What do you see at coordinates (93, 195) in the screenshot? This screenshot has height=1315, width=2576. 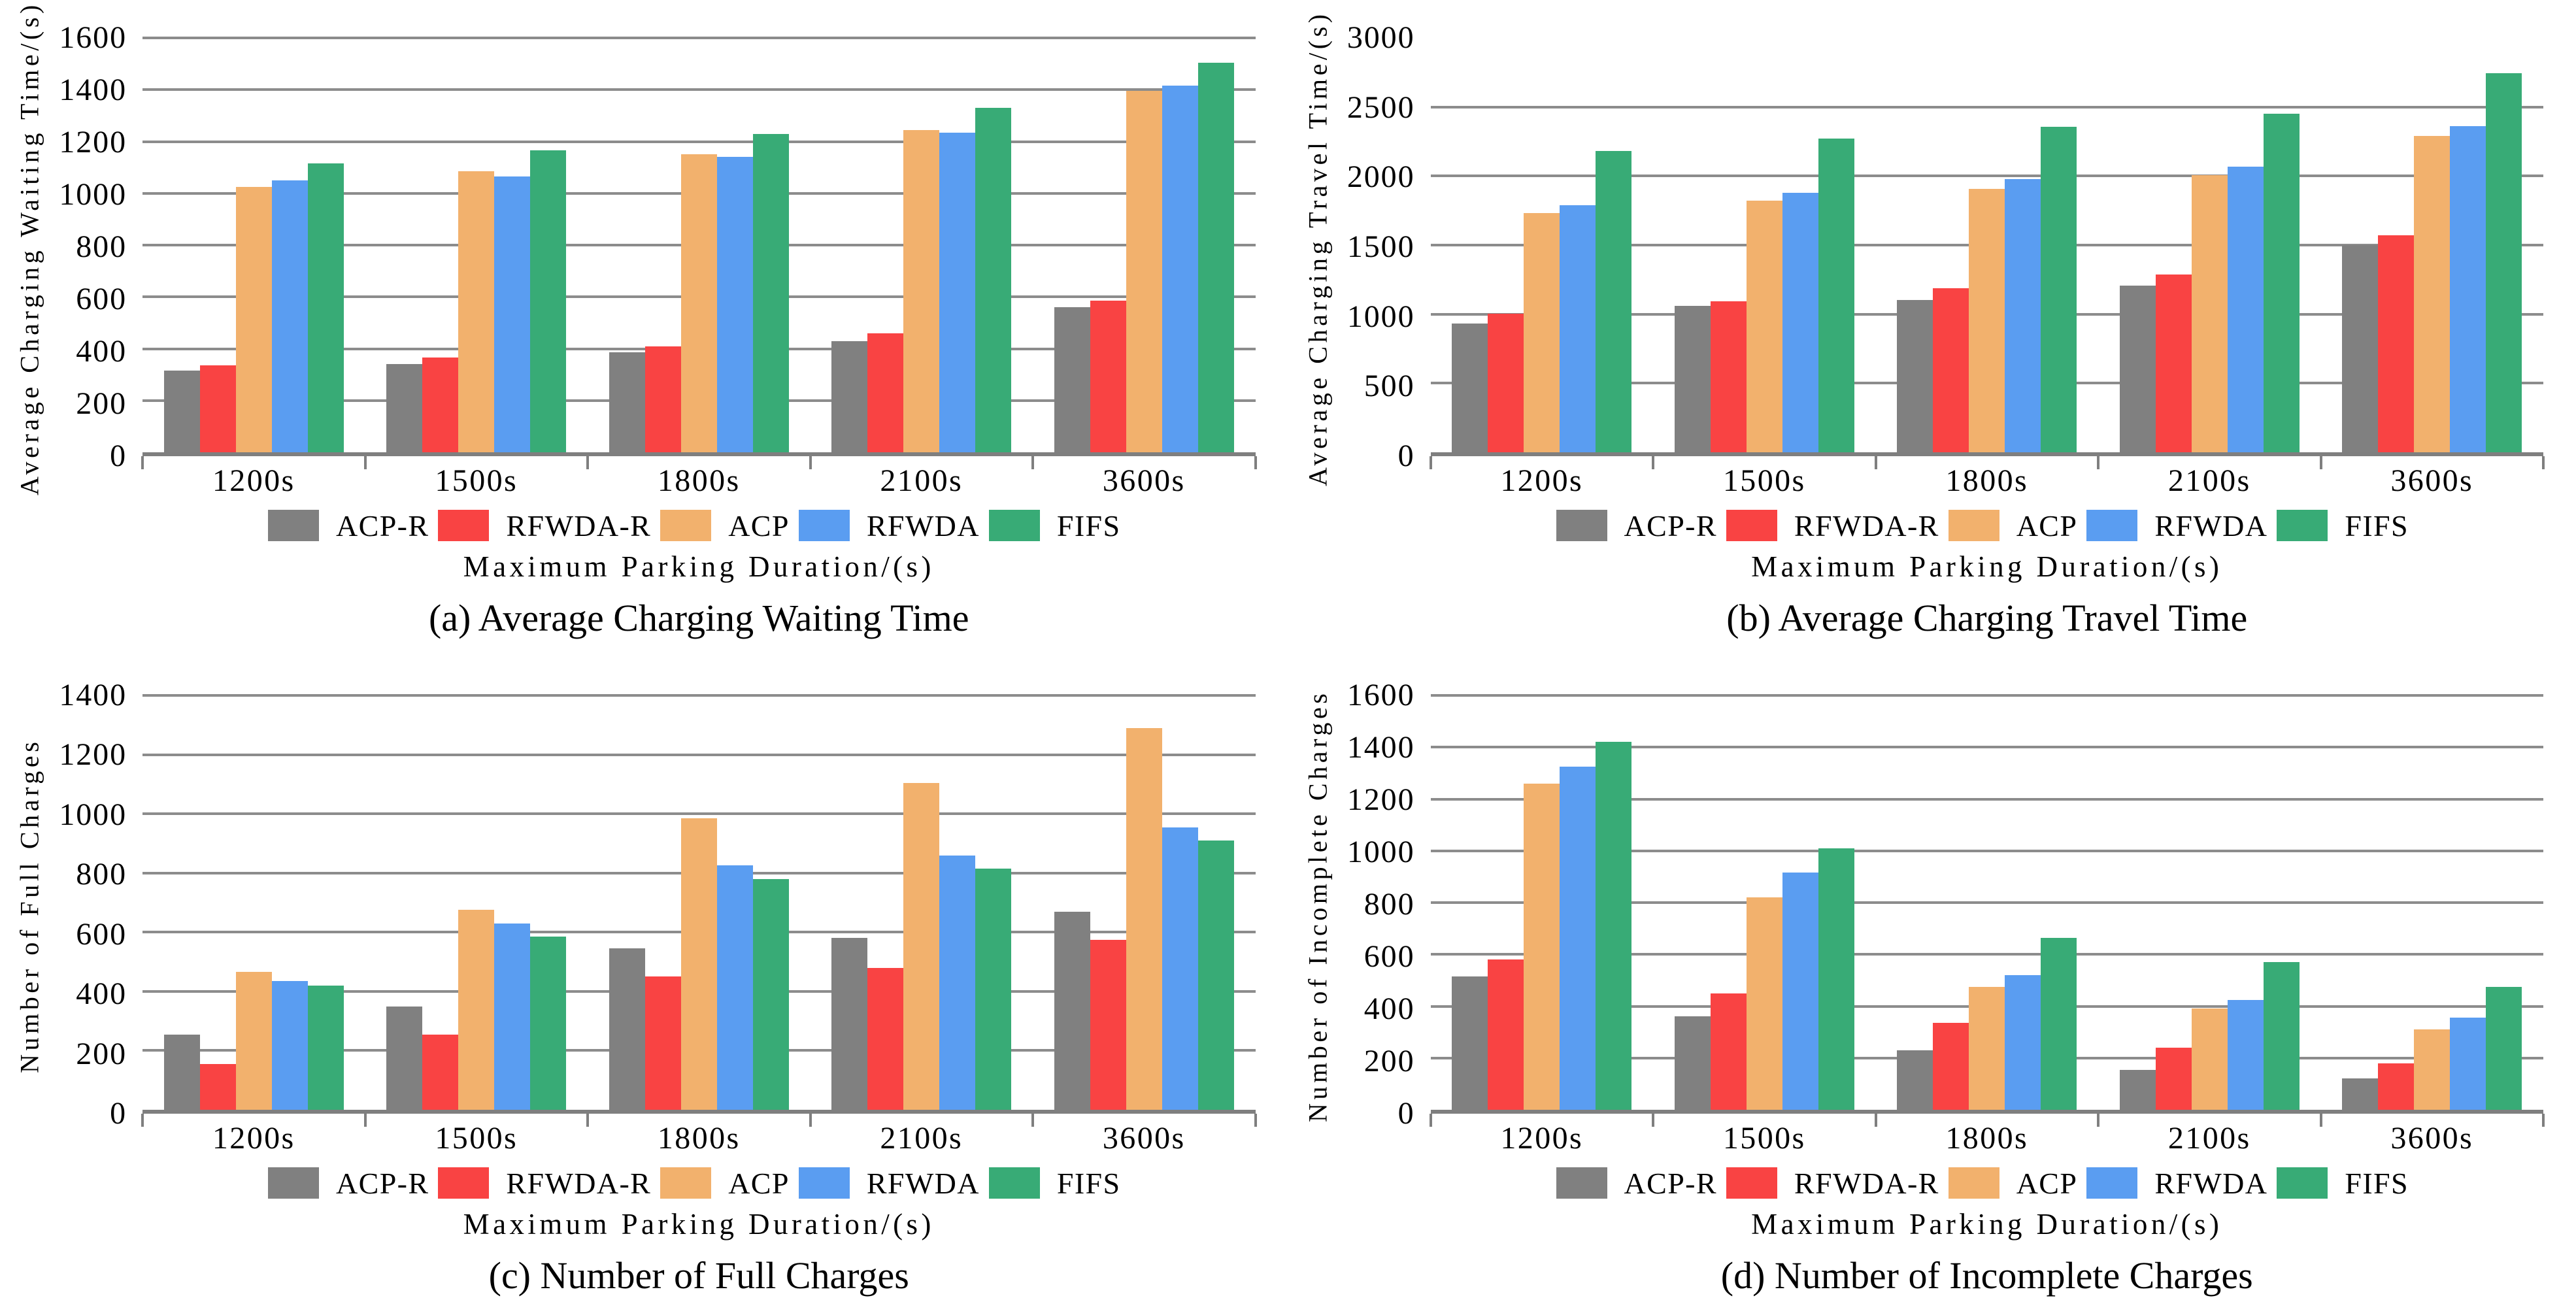 I see `y-tick-label: 1000` at bounding box center [93, 195].